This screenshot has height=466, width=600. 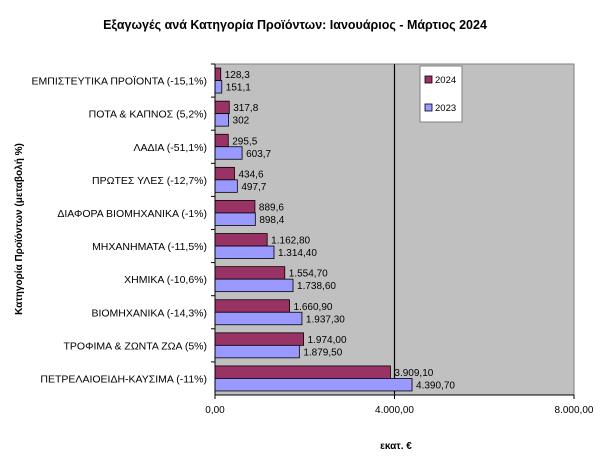 I want to click on data-label: 128,3, so click(x=237, y=75).